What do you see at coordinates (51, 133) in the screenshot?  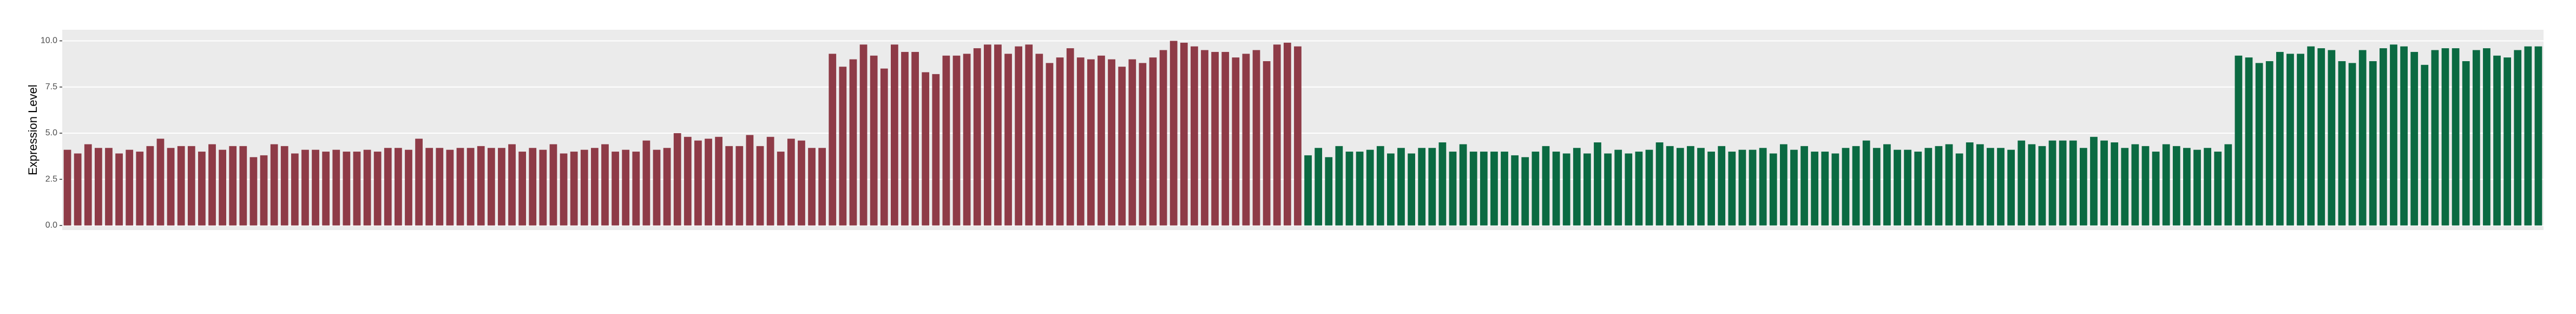 I see `y-tick-label: 5.0` at bounding box center [51, 133].